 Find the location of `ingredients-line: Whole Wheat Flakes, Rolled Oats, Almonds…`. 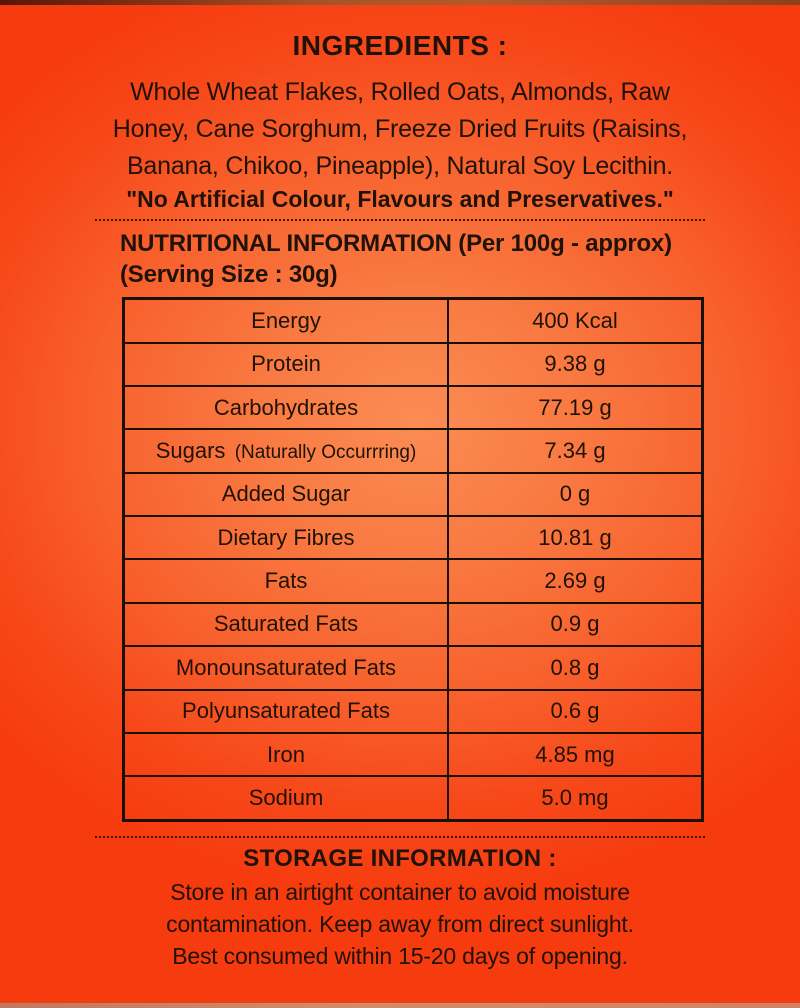

ingredients-line: Whole Wheat Flakes, Rolled Oats, Almonds… is located at coordinates (400, 92).